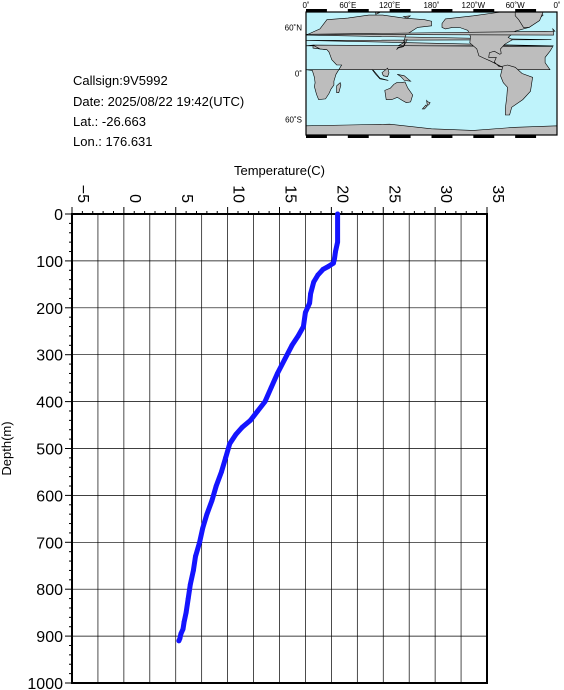  I want to click on y-tick-label: 700, so click(49, 543).